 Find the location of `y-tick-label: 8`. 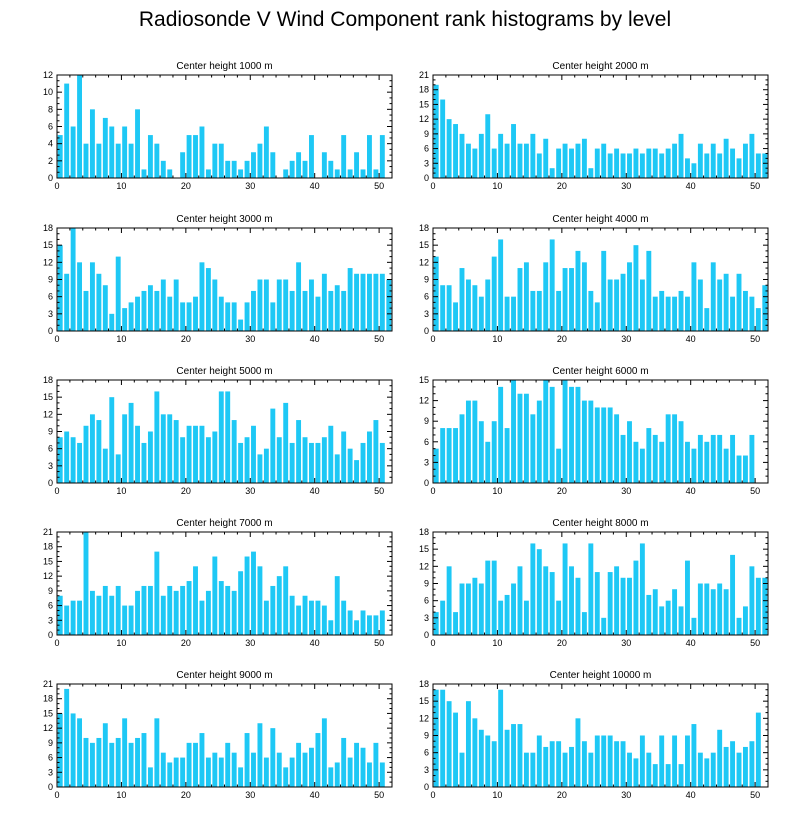

y-tick-label: 8 is located at coordinates (50, 109).